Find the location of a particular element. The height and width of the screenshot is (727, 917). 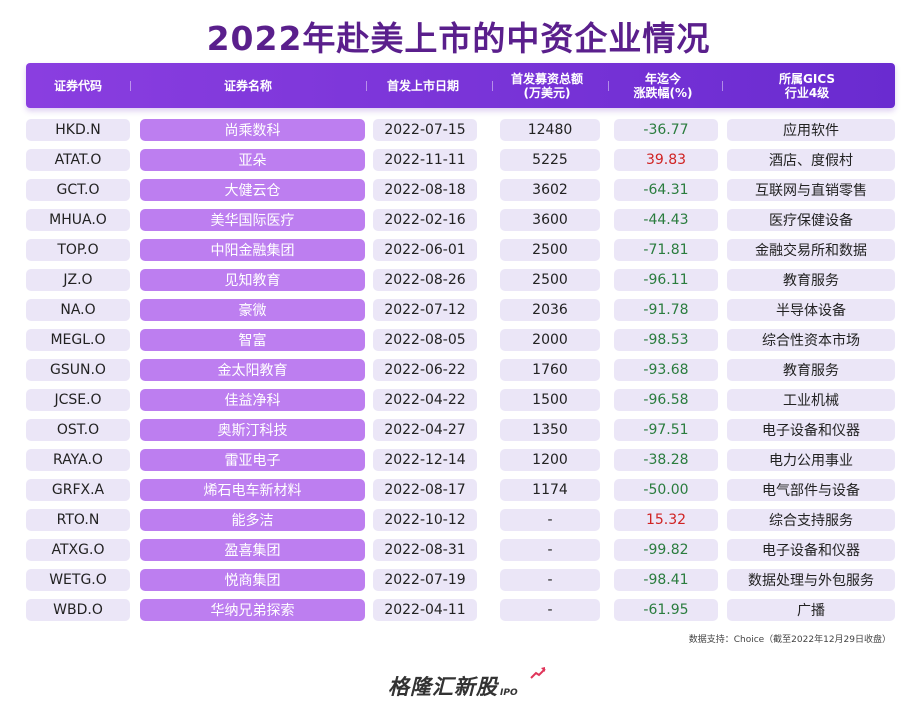

cell-raise: 1200 is located at coordinates (550, 460).